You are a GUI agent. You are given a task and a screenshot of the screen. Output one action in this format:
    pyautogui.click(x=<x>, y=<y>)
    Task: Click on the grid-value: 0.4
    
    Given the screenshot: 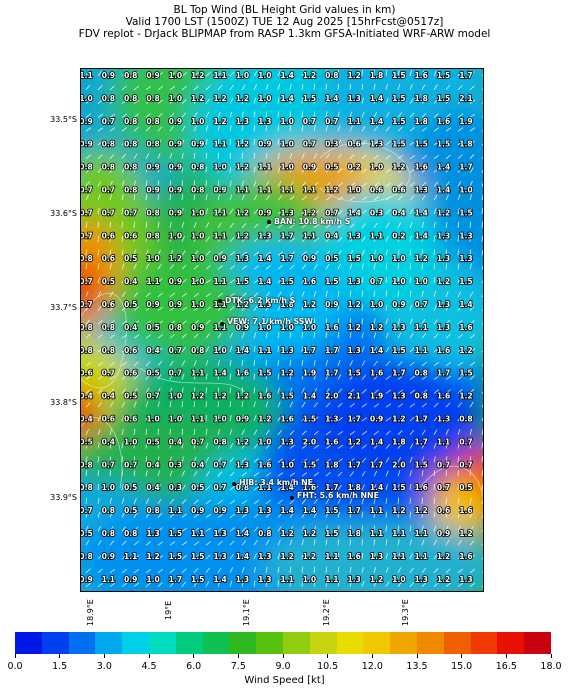 What is the action you would take?
    pyautogui.click(x=108, y=396)
    